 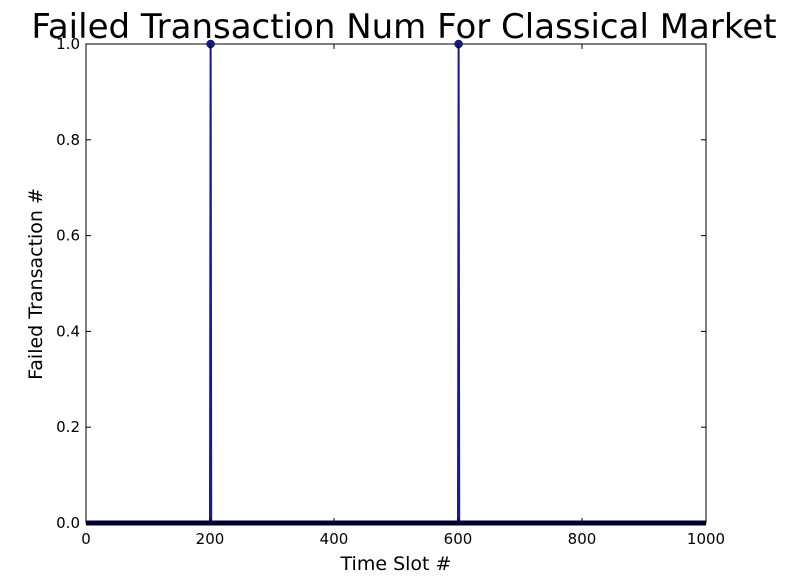 I want to click on x-tick-label: 400, so click(x=334, y=539).